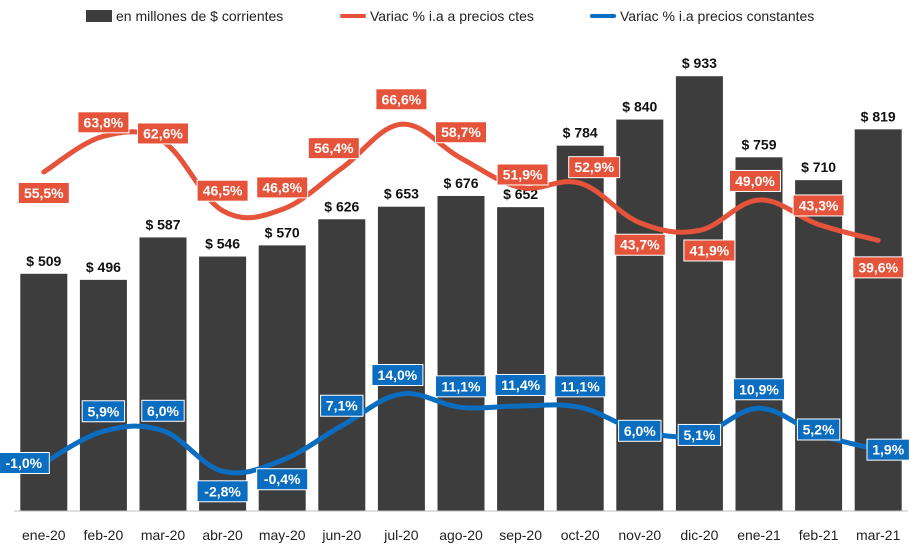 The image size is (922, 553). What do you see at coordinates (99, 16) in the screenshot?
I see `legend-swatch-bars` at bounding box center [99, 16].